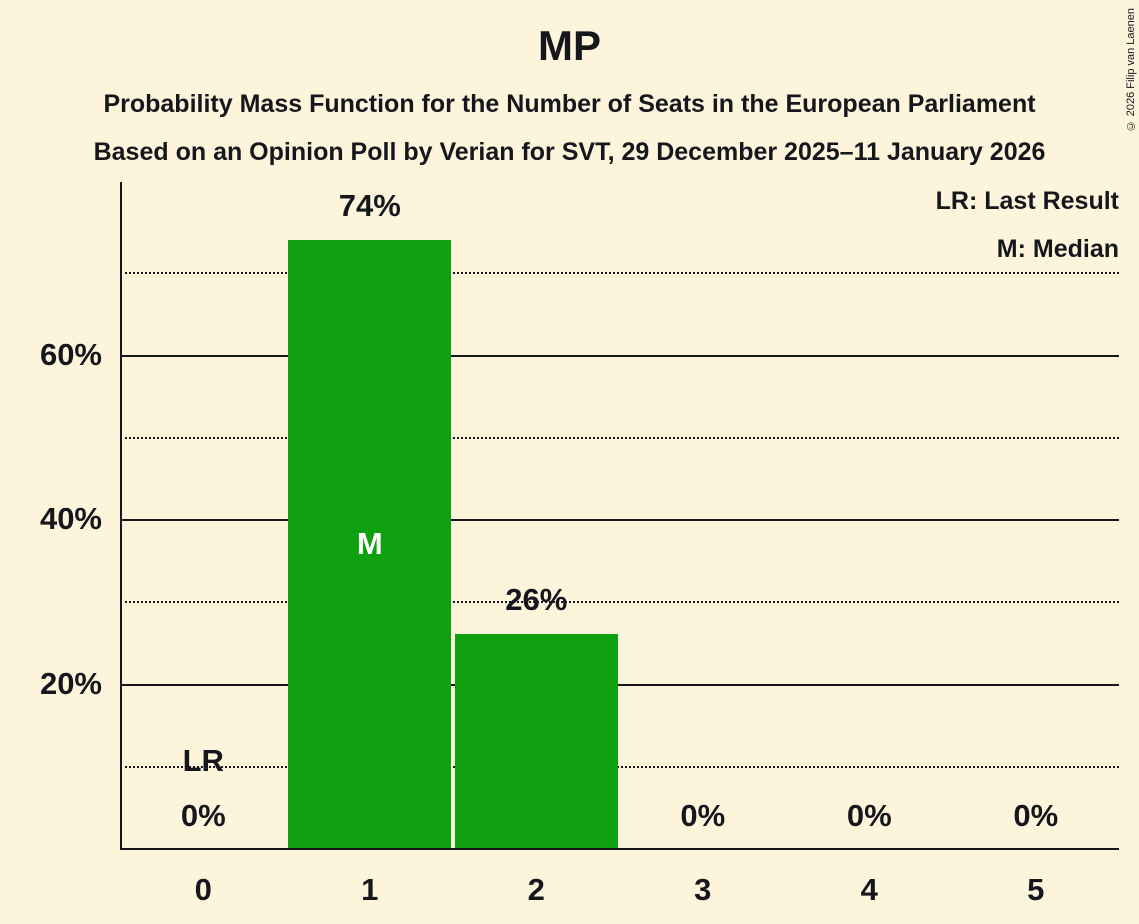  What do you see at coordinates (569, 45) in the screenshot?
I see `chart-title: MP` at bounding box center [569, 45].